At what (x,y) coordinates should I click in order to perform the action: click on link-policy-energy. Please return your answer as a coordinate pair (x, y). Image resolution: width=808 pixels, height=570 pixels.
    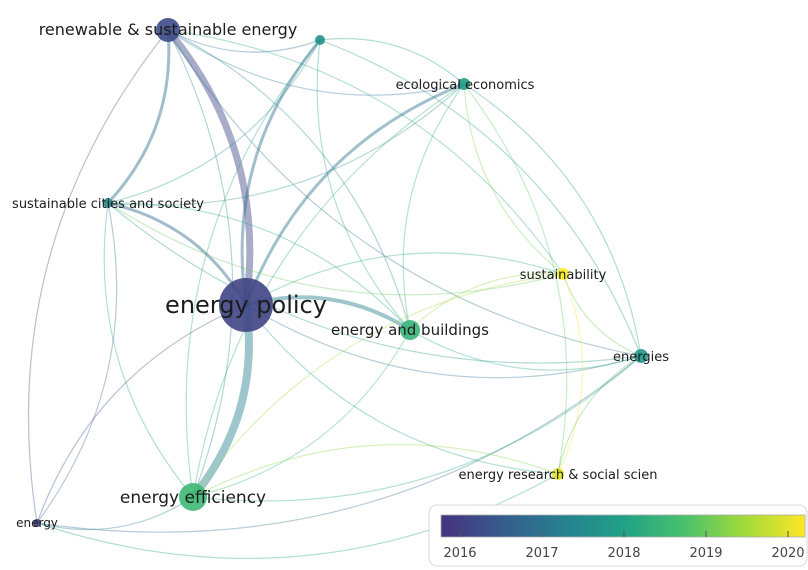
    Looking at the image, I should click on (141, 414).